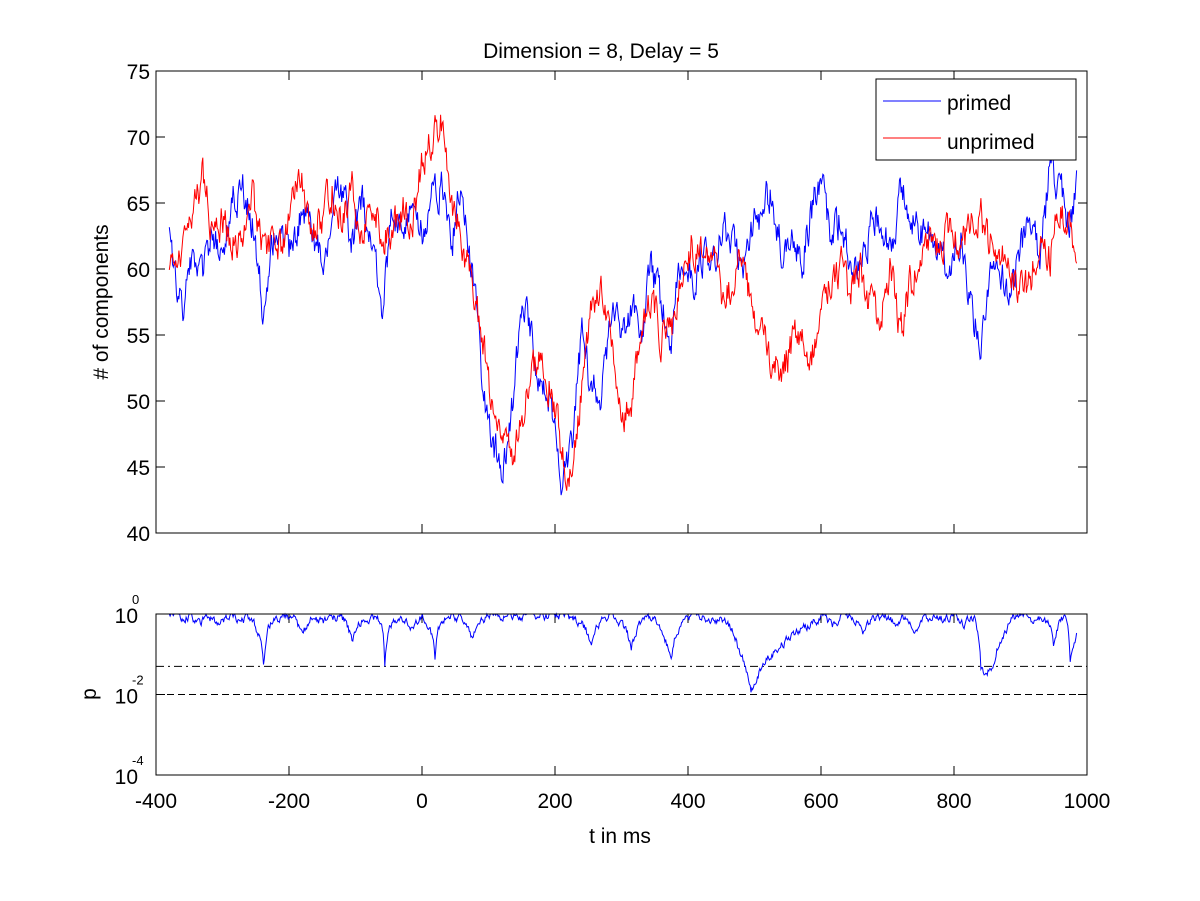  I want to click on bottom-xtick-label: -200, so click(289, 801).